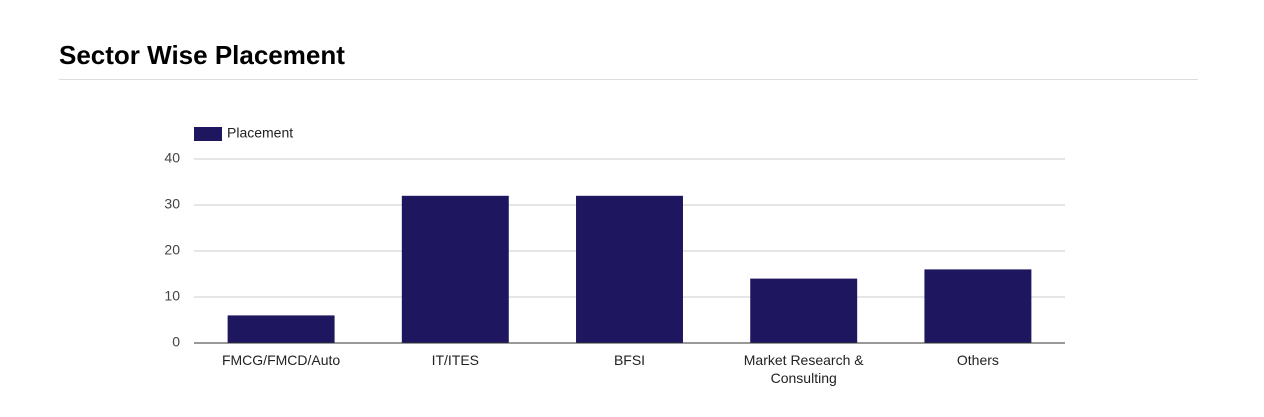  Describe the element at coordinates (202, 55) in the screenshot. I see `chart-title: Sector Wise Placement` at that location.